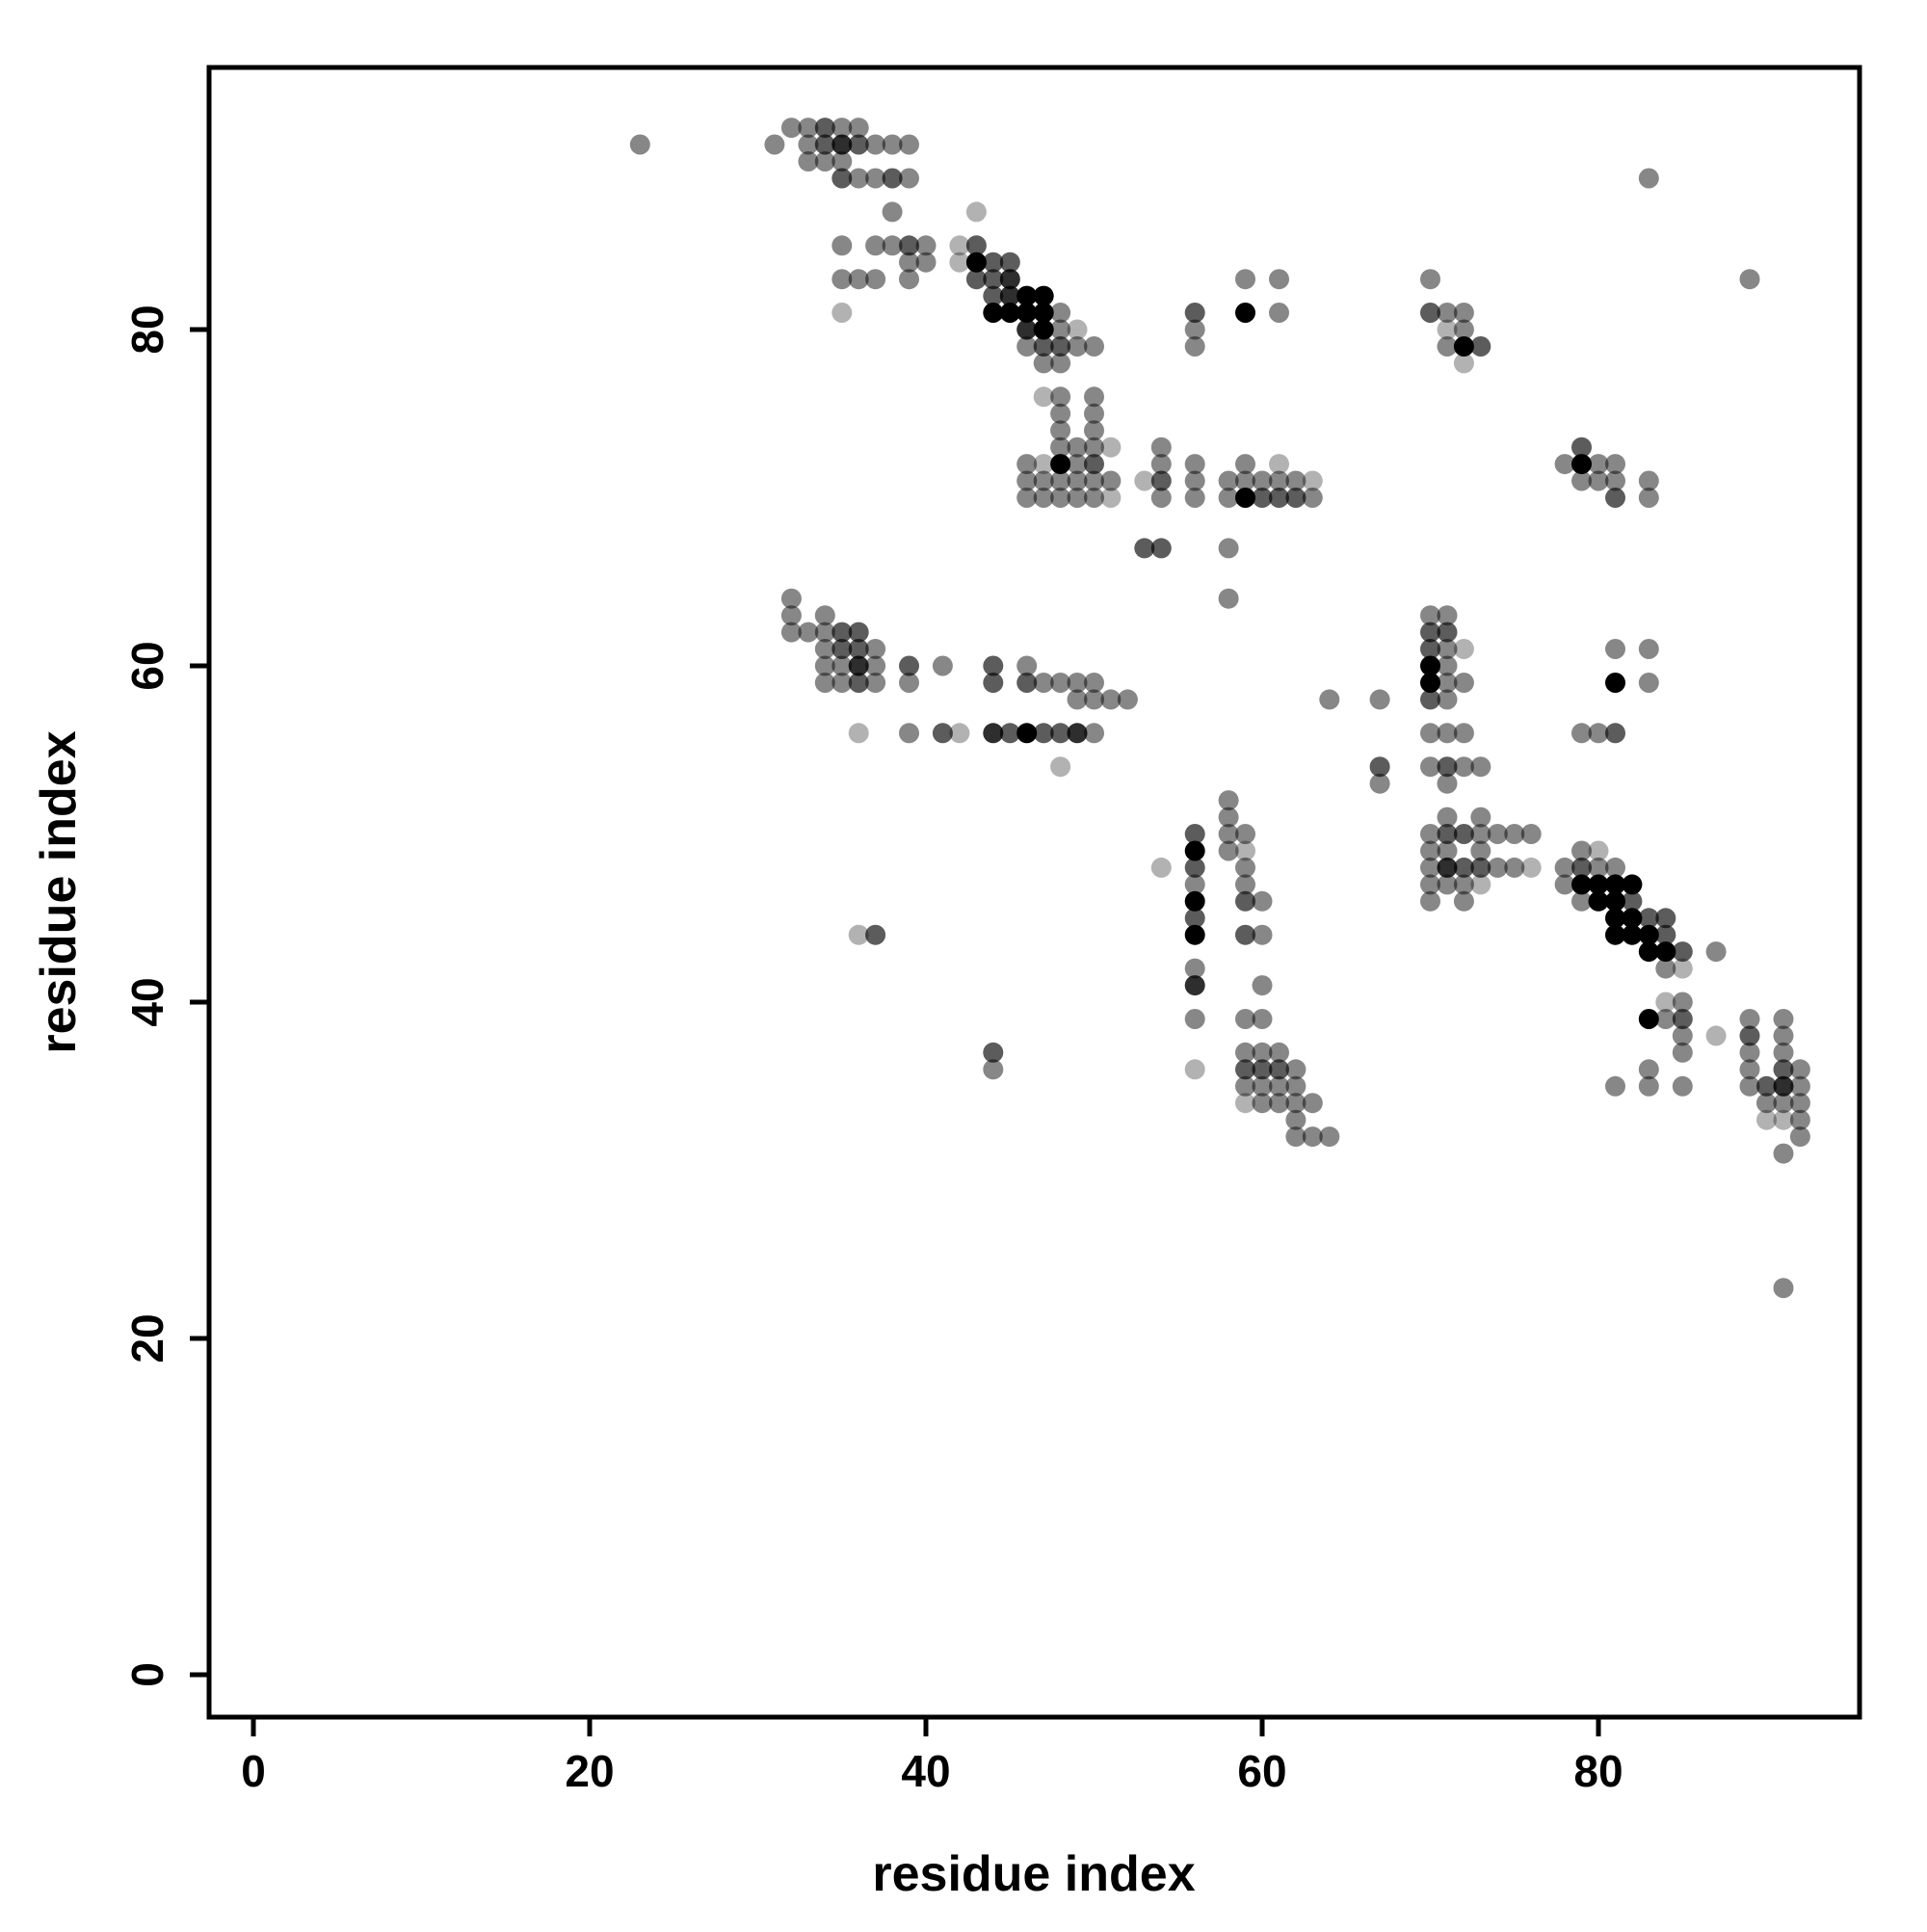 The width and height of the screenshot is (1927, 1932). What do you see at coordinates (932, 1756) in the screenshot?
I see `x-axis-ticks: 0 20 40 60 80` at bounding box center [932, 1756].